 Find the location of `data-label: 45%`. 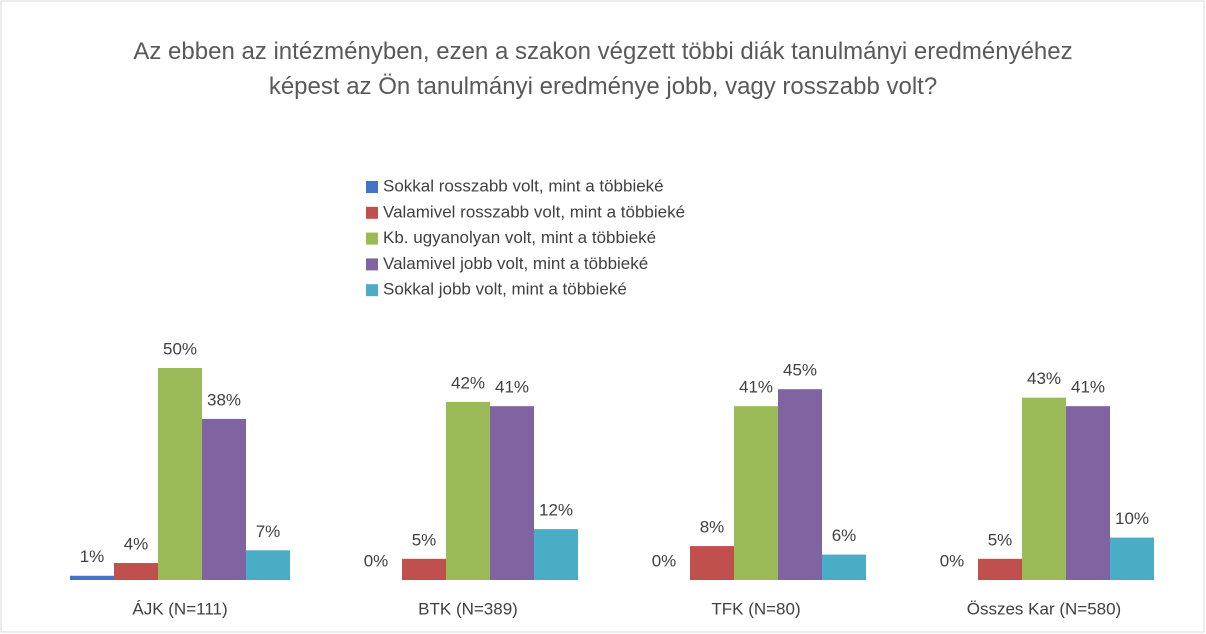

data-label: 45% is located at coordinates (800, 370).